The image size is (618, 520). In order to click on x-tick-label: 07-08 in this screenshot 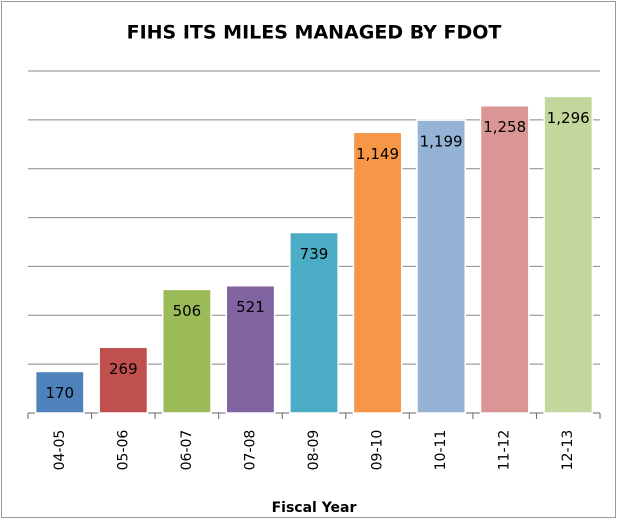, I will do `click(250, 450)`.